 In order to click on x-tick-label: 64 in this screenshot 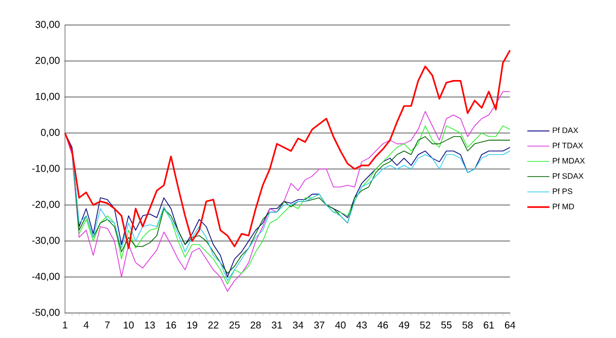, I will do `click(510, 325)`.